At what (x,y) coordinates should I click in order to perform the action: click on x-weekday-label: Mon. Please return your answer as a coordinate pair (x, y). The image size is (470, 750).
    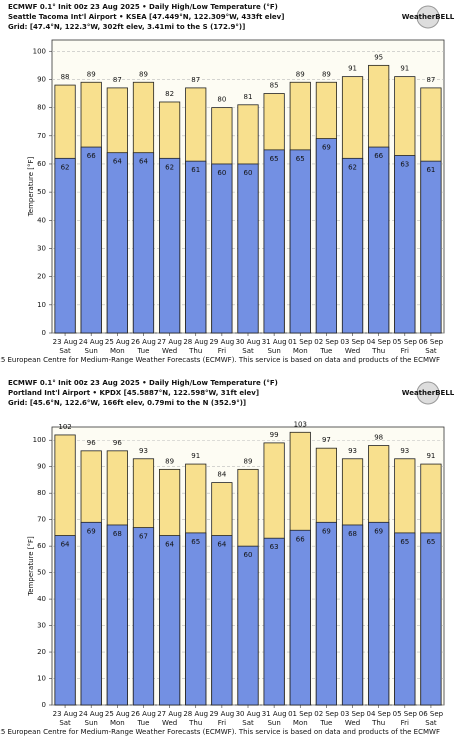
    Looking at the image, I should click on (117, 723).